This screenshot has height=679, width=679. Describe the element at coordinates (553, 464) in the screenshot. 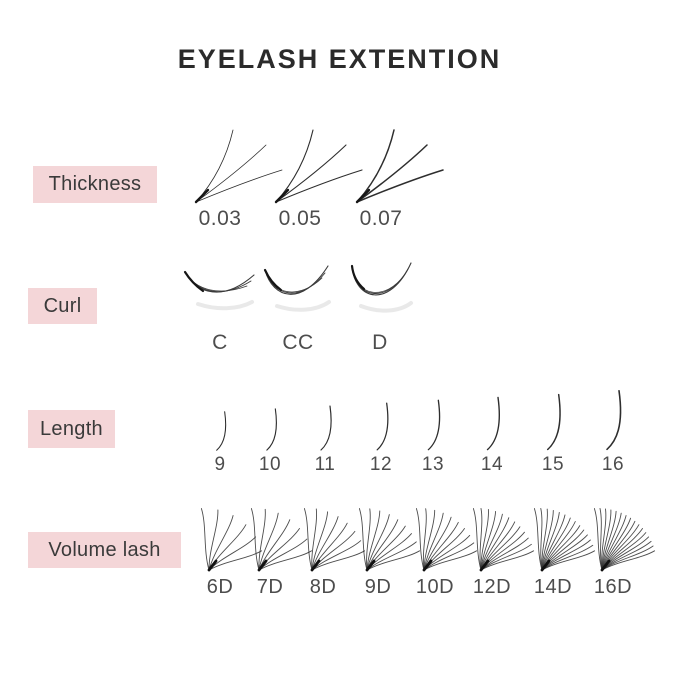

I see `length-value-label: 15` at that location.